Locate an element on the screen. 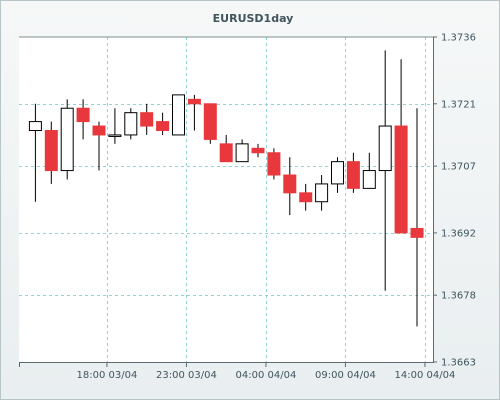 This screenshot has width=500, height=401. x-tick-label: 18:00 03/04 is located at coordinates (107, 375).